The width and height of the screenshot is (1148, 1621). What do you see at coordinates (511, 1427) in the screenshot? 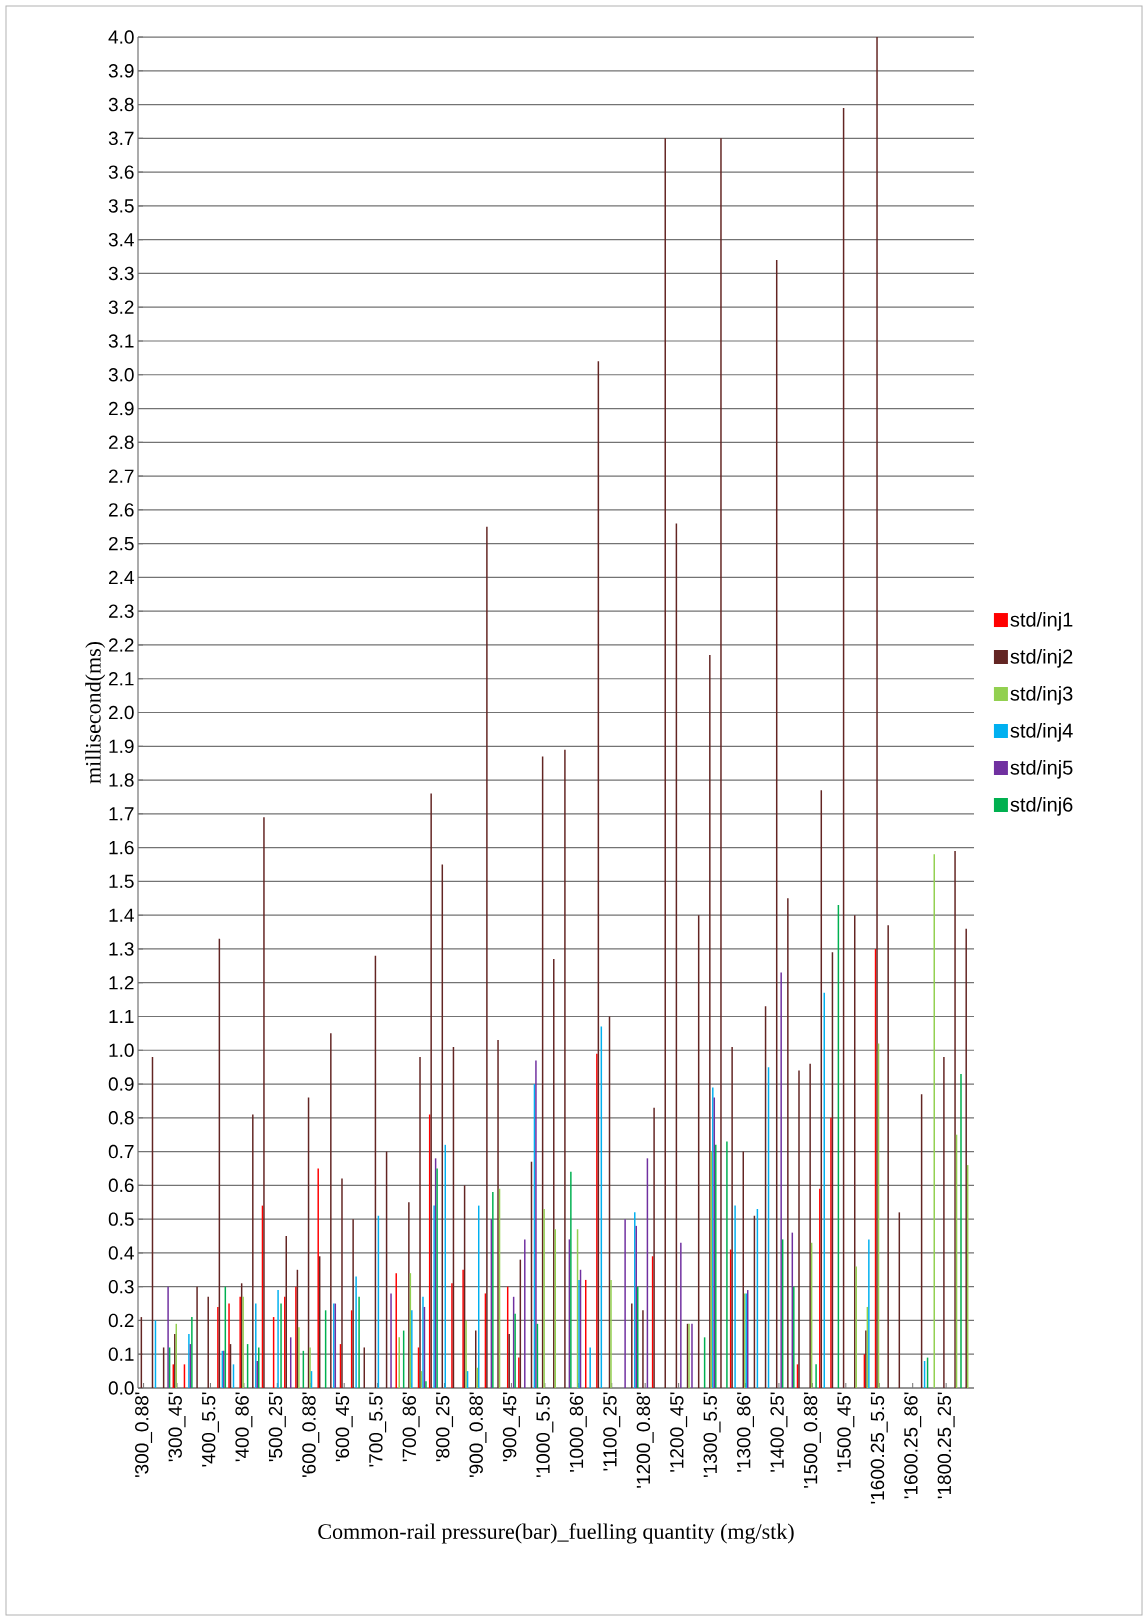
I see `x-tick-label: '900_45'` at bounding box center [511, 1427].